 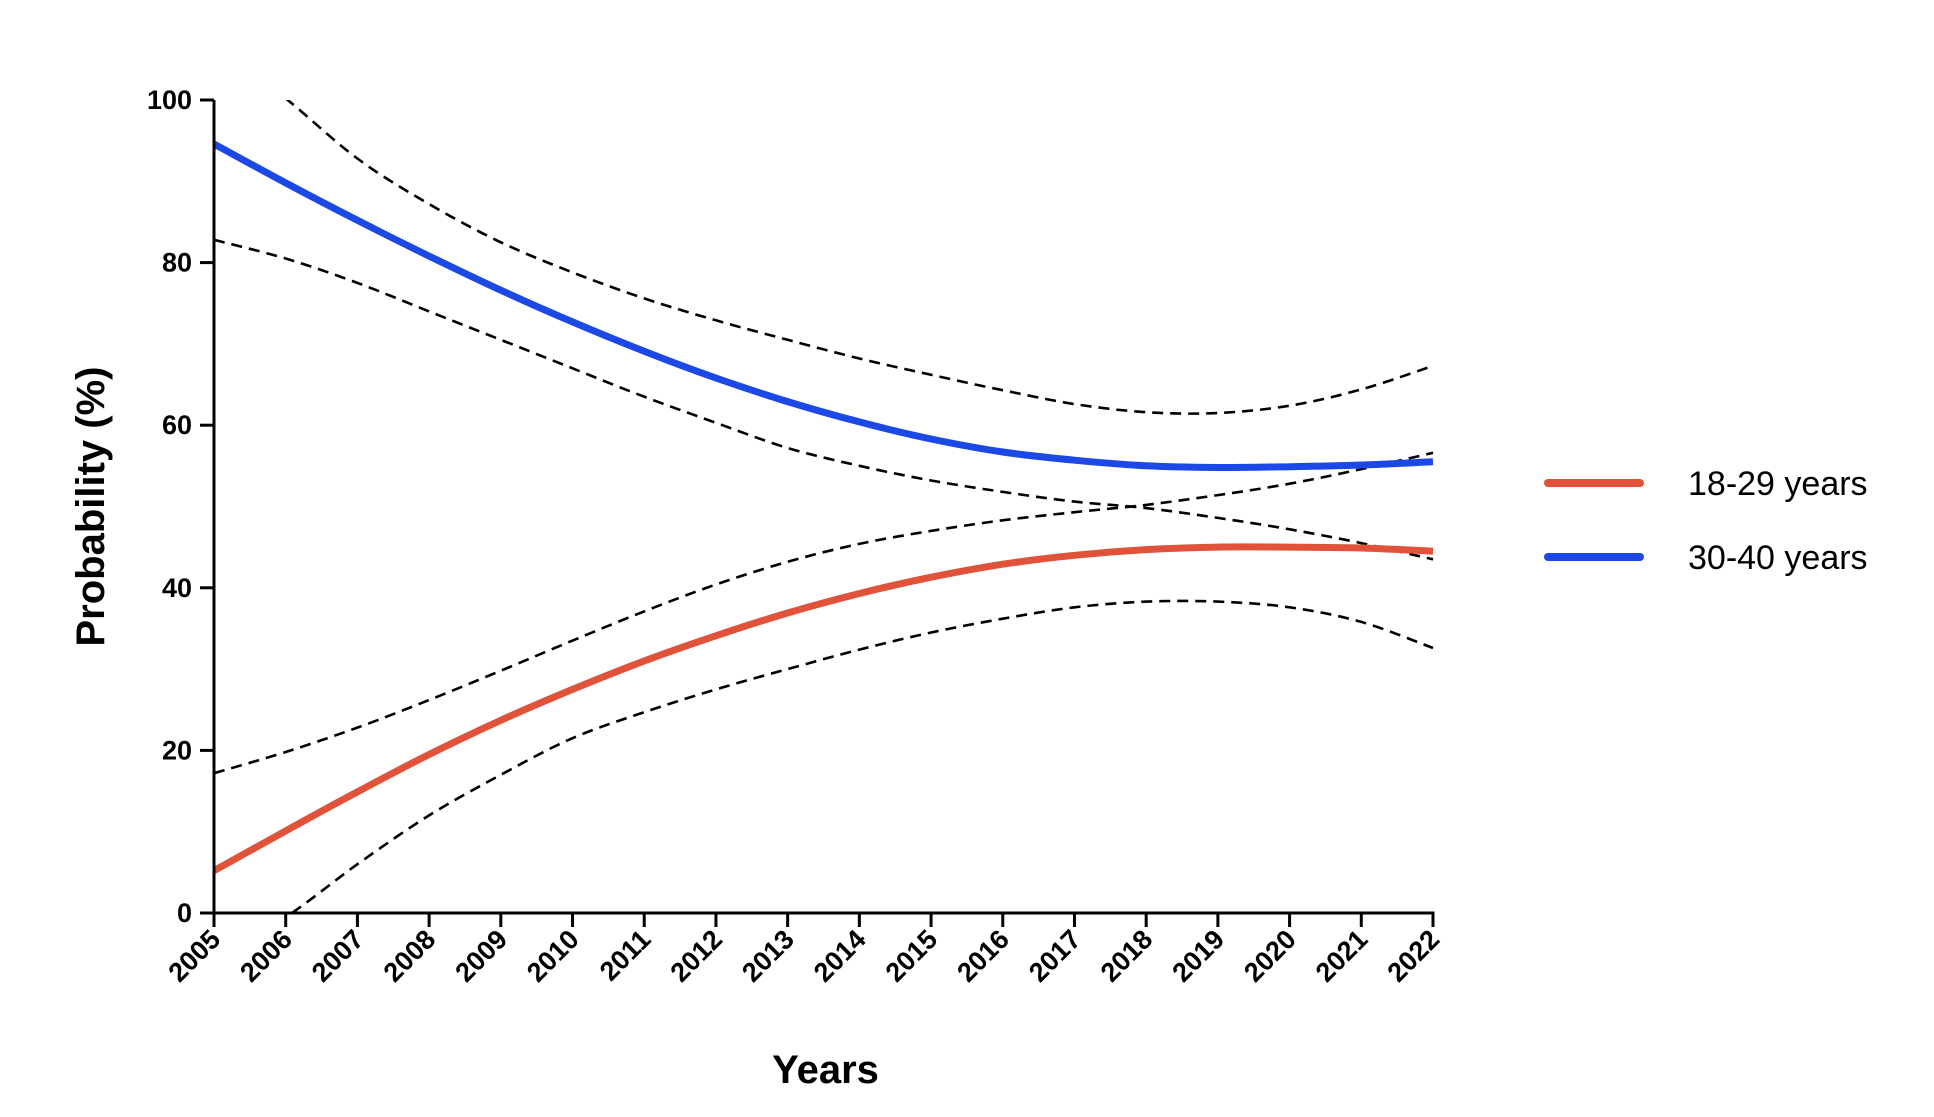 What do you see at coordinates (1414, 956) in the screenshot?
I see `x-tick-label: 2022` at bounding box center [1414, 956].